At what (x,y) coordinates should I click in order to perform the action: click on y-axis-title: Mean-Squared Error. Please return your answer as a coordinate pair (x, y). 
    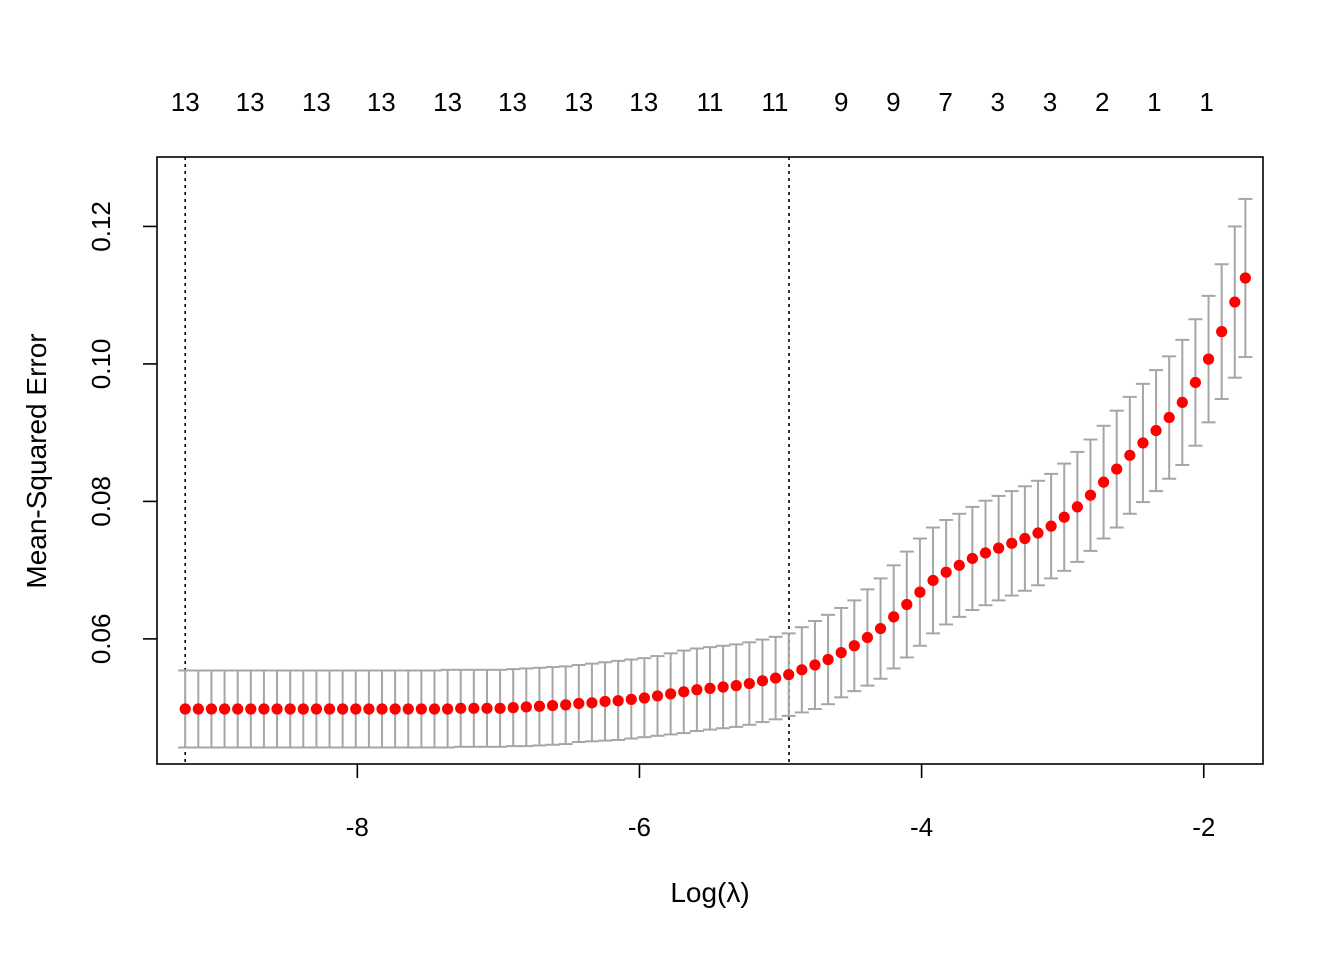
    Looking at the image, I should click on (36, 460).